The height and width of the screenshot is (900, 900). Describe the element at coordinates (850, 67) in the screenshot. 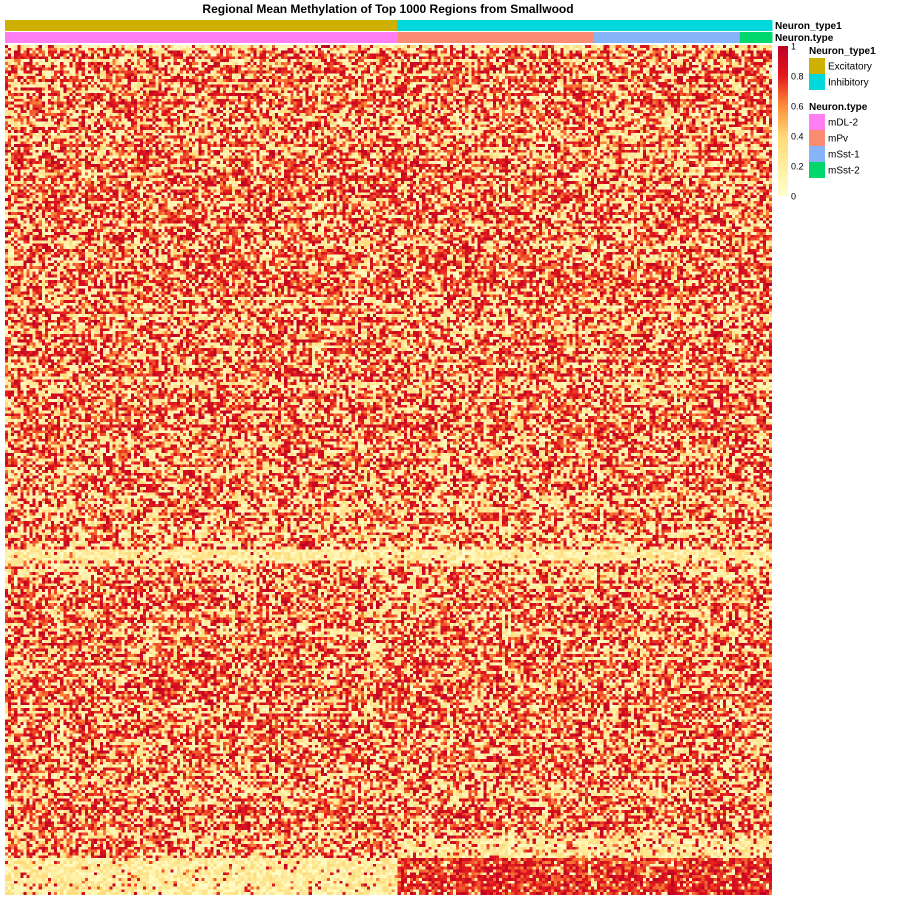

I see `legend-label: Excitatory` at that location.